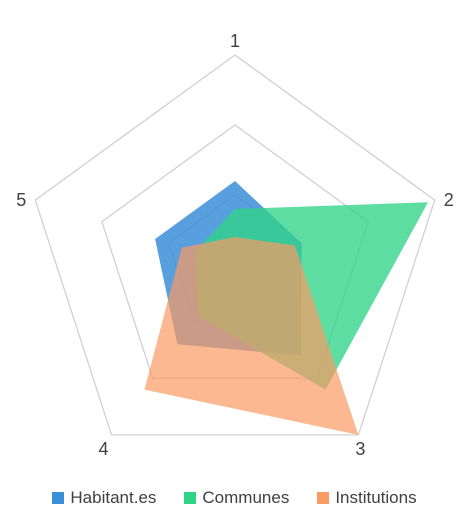 The height and width of the screenshot is (515, 469). I want to click on legend-label: Communes, so click(246, 497).